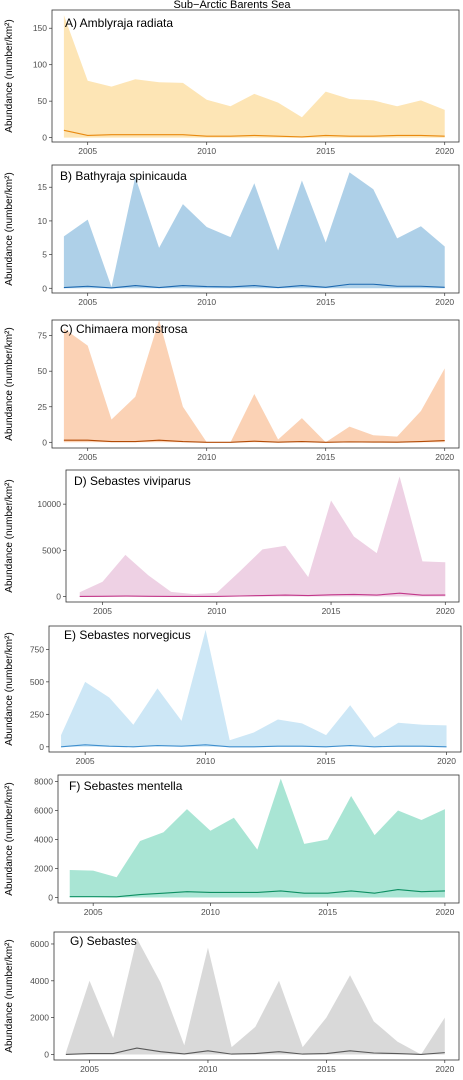 The width and height of the screenshot is (463, 1080). What do you see at coordinates (119, 23) in the screenshot?
I see `panel-title: A) Amblyraja radiata` at bounding box center [119, 23].